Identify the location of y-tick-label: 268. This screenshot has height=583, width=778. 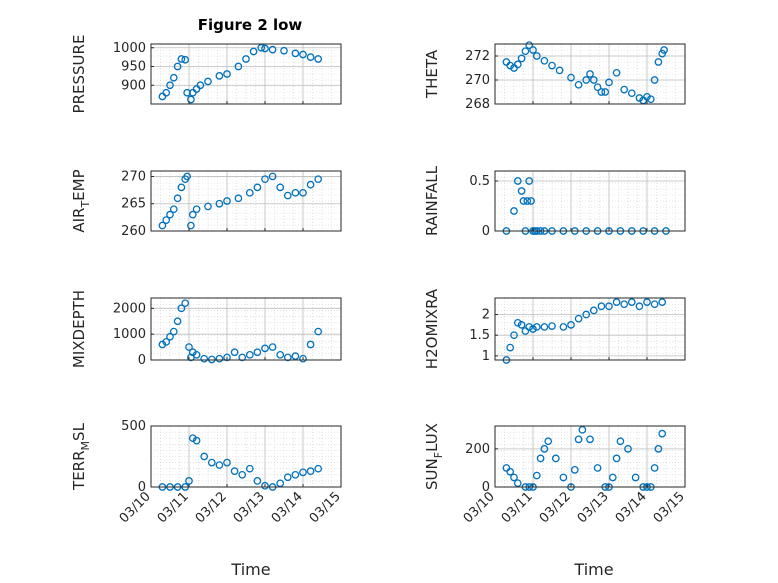
(477, 104).